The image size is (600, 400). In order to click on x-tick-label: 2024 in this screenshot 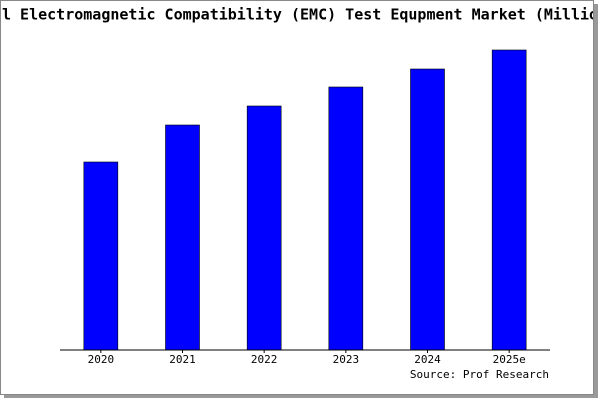, I will do `click(427, 359)`.